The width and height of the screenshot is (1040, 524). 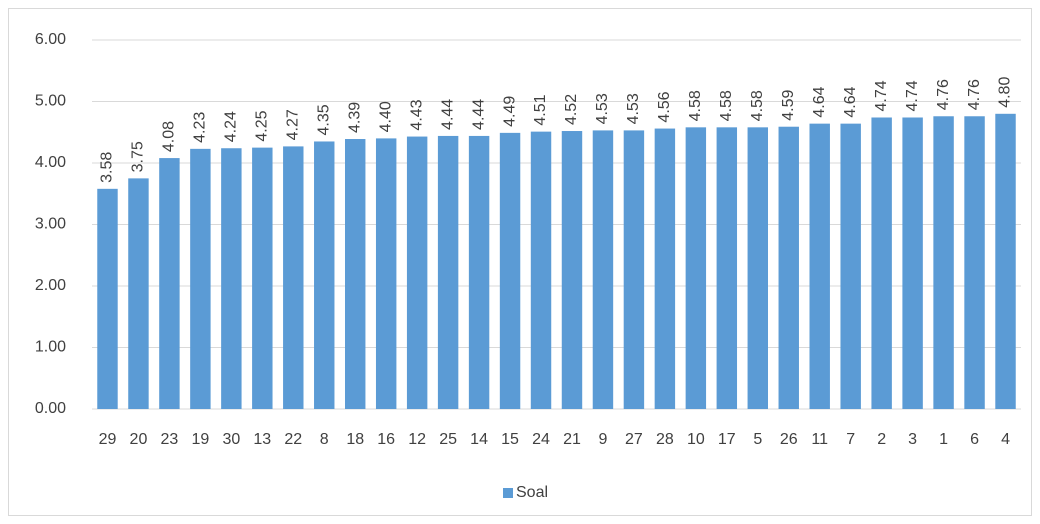 What do you see at coordinates (943, 439) in the screenshot?
I see `x-tick-label: 1` at bounding box center [943, 439].